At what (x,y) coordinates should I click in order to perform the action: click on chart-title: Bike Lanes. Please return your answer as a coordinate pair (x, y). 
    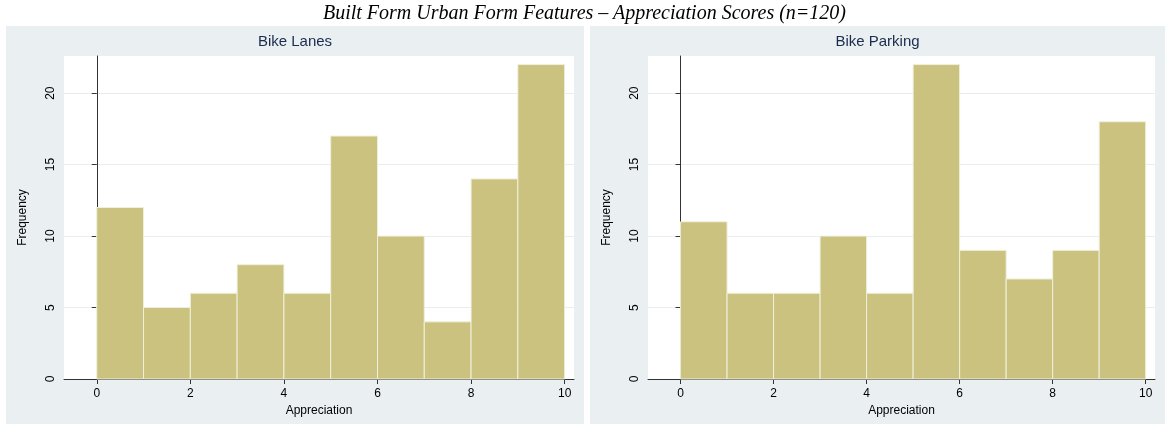
    Looking at the image, I should click on (295, 40).